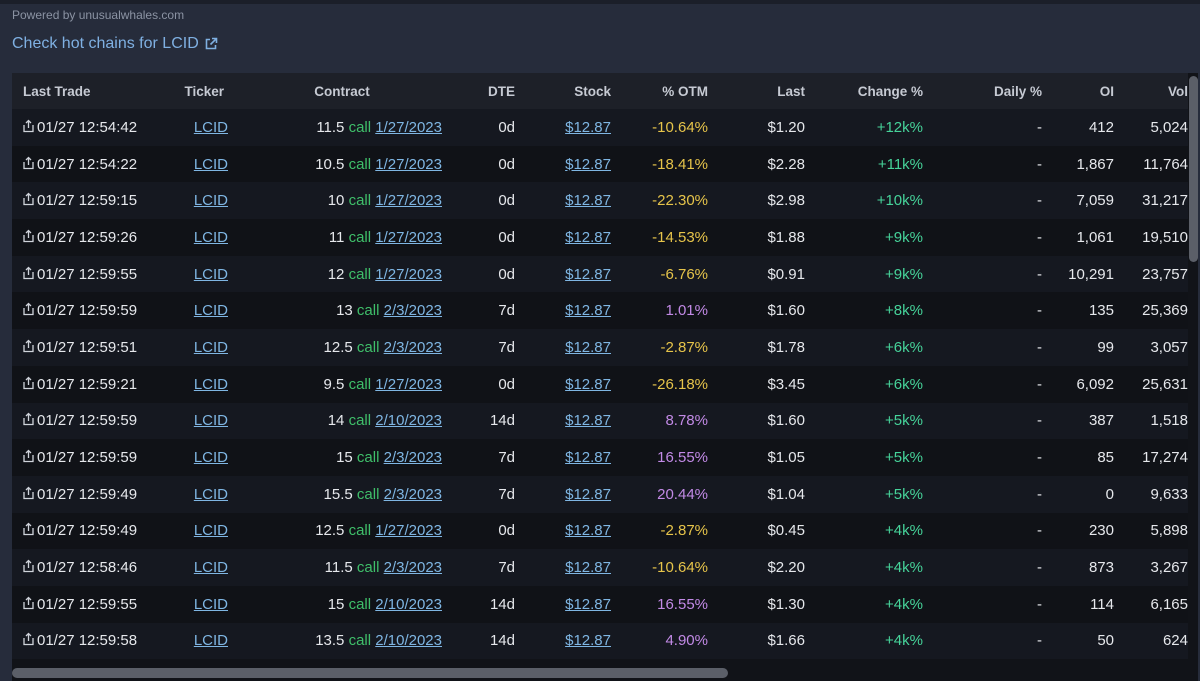 The image size is (1200, 681). Describe the element at coordinates (501, 91) in the screenshot. I see `col-dte: DTE` at that location.